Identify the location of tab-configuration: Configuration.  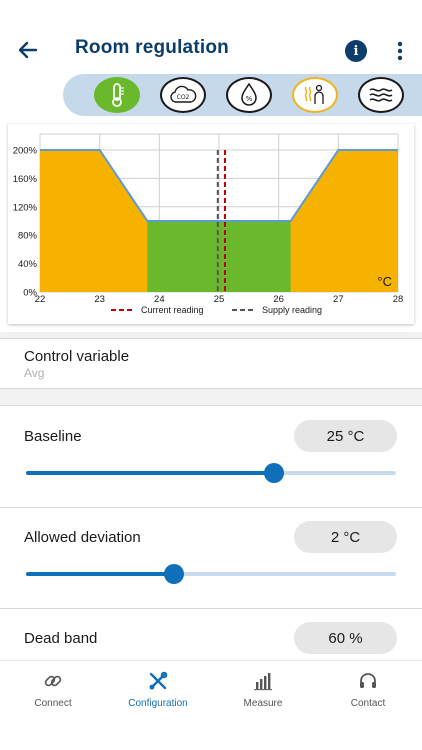
(158, 694).